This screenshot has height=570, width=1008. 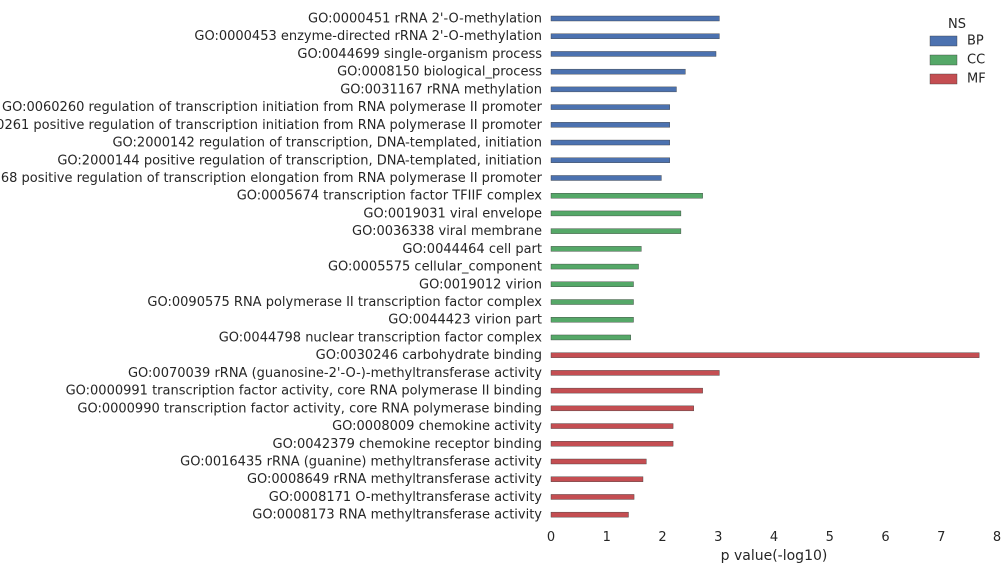 I want to click on category-label: GO:0008150 biological_process, so click(x=439, y=72).